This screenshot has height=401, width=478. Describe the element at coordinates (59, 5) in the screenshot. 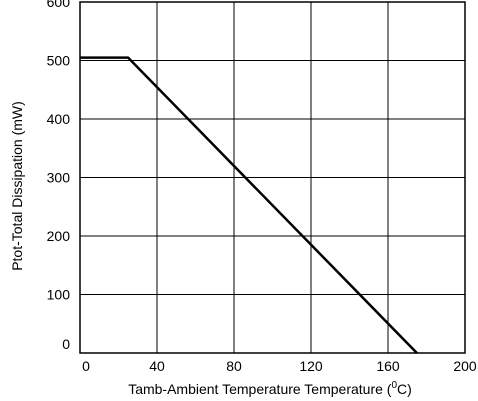

I see `y-tick-label: 600` at that location.